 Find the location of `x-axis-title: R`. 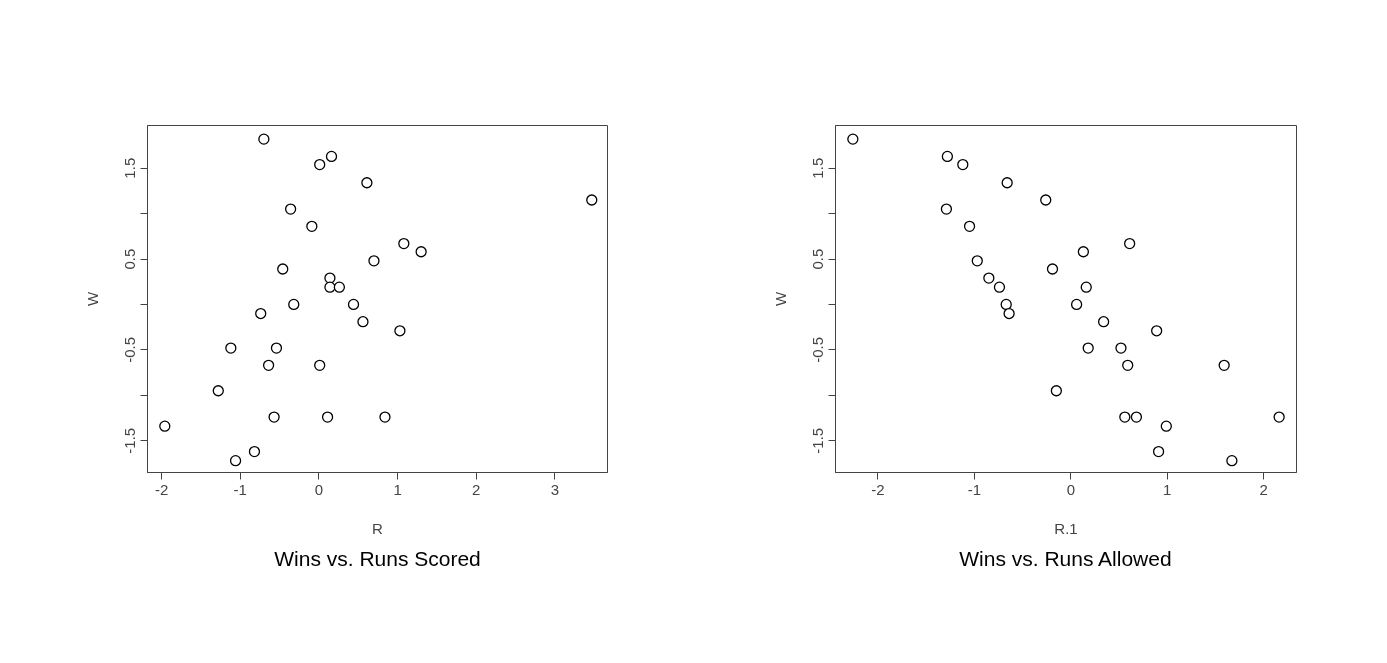

x-axis-title: R is located at coordinates (378, 528).